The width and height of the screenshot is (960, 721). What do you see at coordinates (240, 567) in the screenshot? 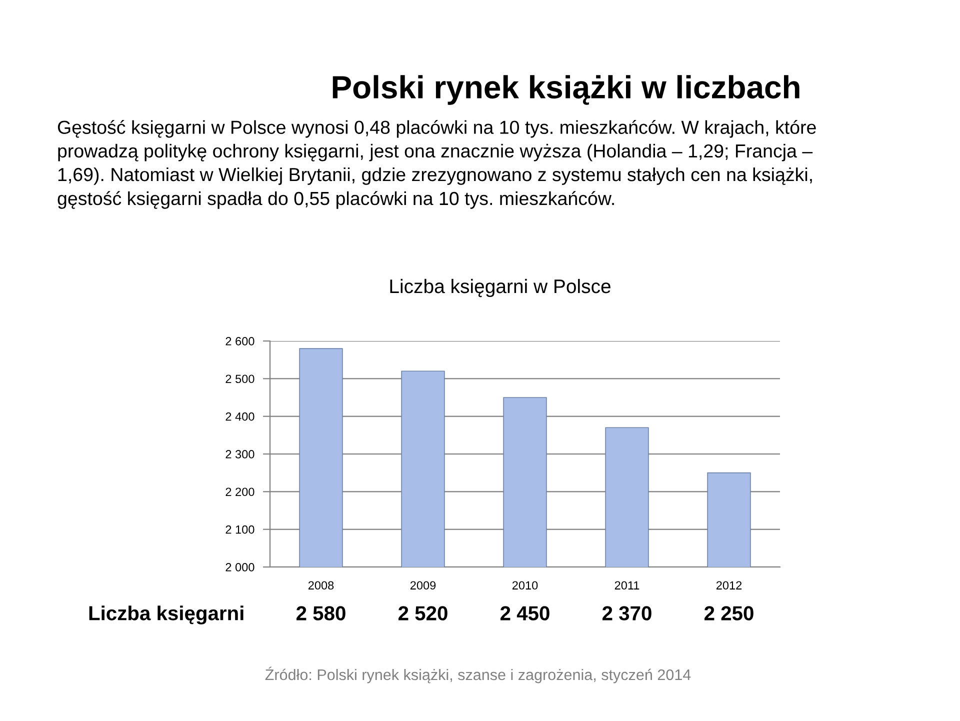
I see `y-tick-label: 2 000` at bounding box center [240, 567].